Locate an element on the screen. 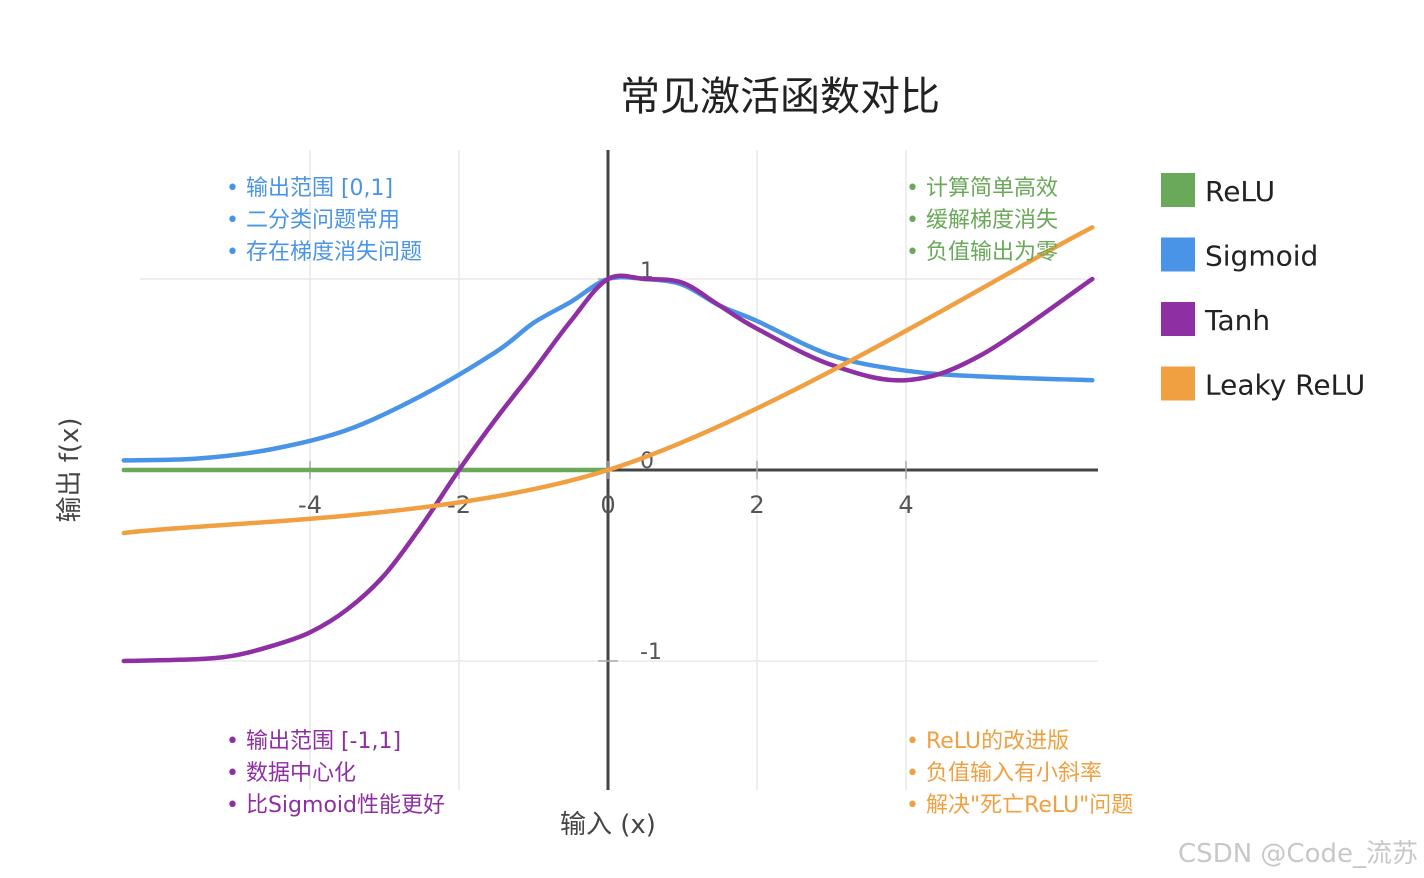  annotation-bottom-left-line: • 数据中心化 is located at coordinates (291, 773).